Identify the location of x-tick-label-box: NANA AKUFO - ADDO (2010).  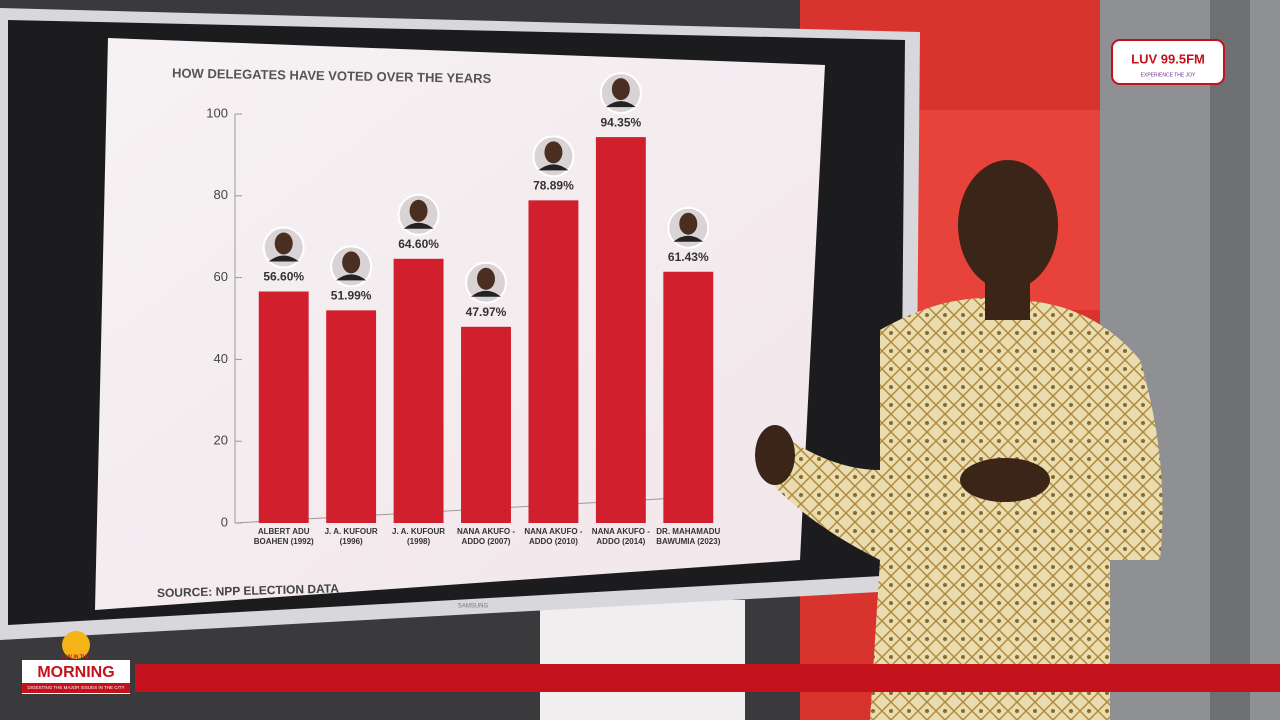
(553, 536).